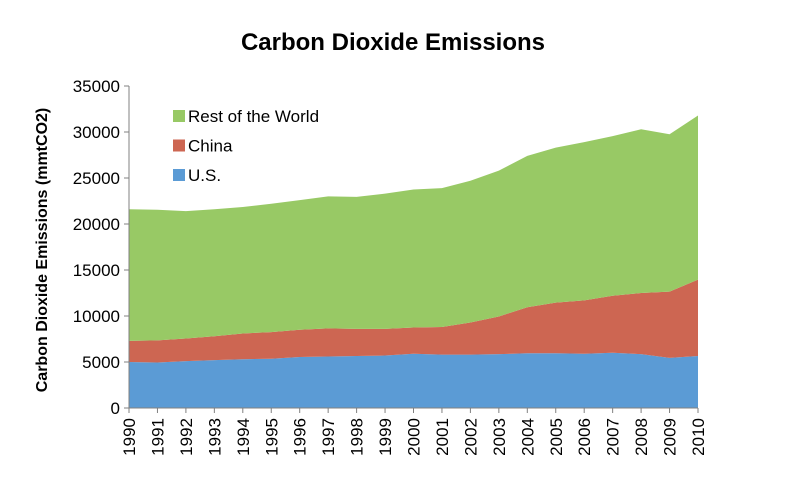 The image size is (790, 481). I want to click on x-tick-label: 1995, so click(271, 437).